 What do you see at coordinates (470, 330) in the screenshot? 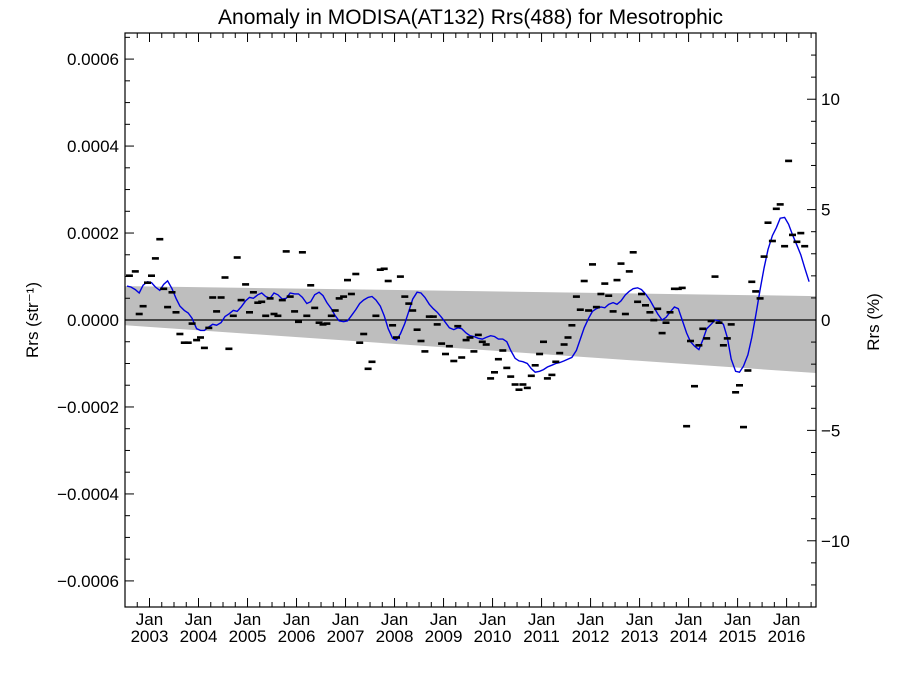
I see `confidence-band` at bounding box center [470, 330].